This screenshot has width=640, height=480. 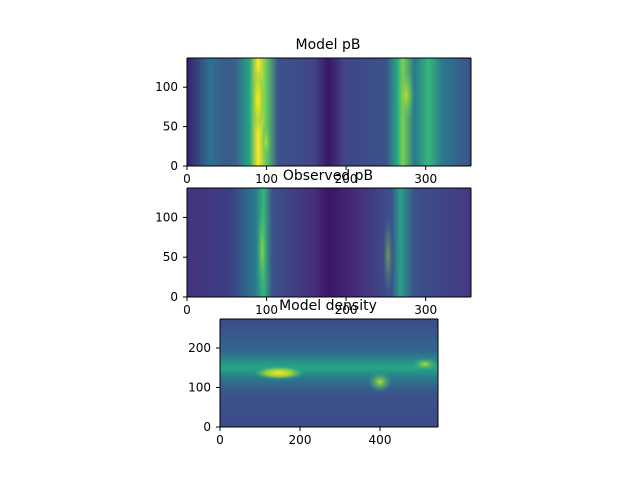 I want to click on x-tick-label: 400, so click(x=380, y=440).